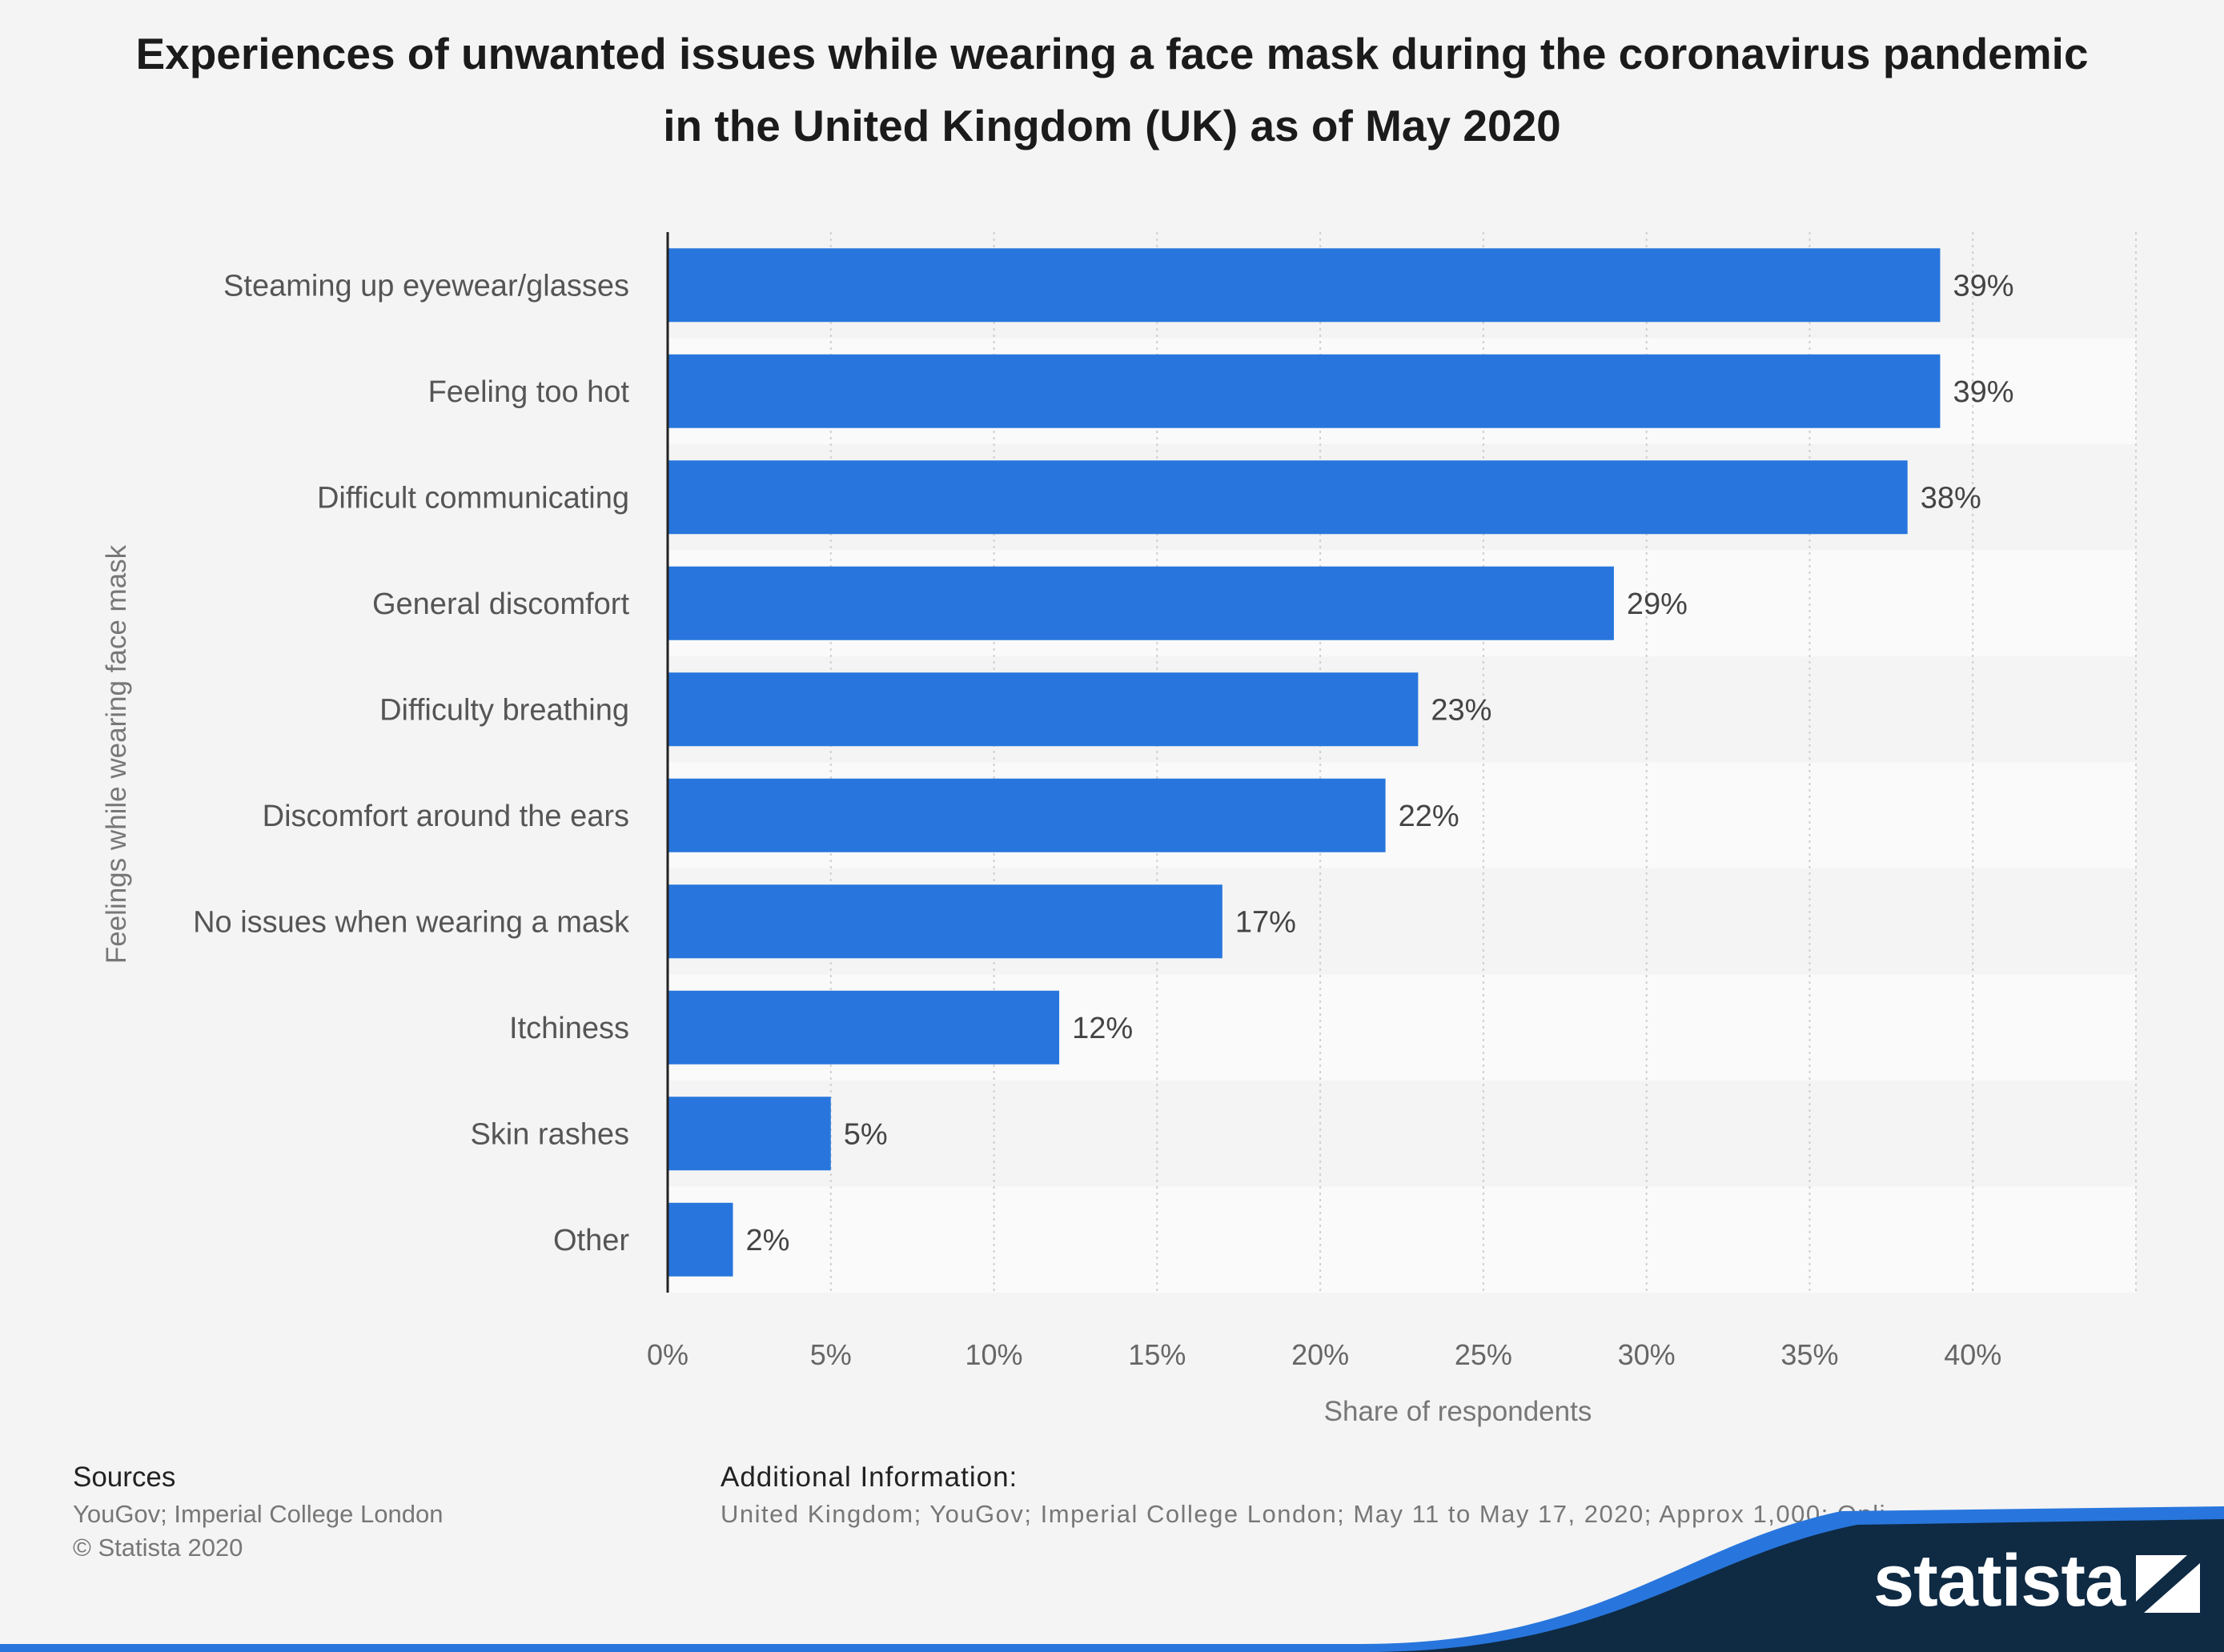 The height and width of the screenshot is (1652, 2224). What do you see at coordinates (1657, 604) in the screenshot?
I see `data-label: 29%` at bounding box center [1657, 604].